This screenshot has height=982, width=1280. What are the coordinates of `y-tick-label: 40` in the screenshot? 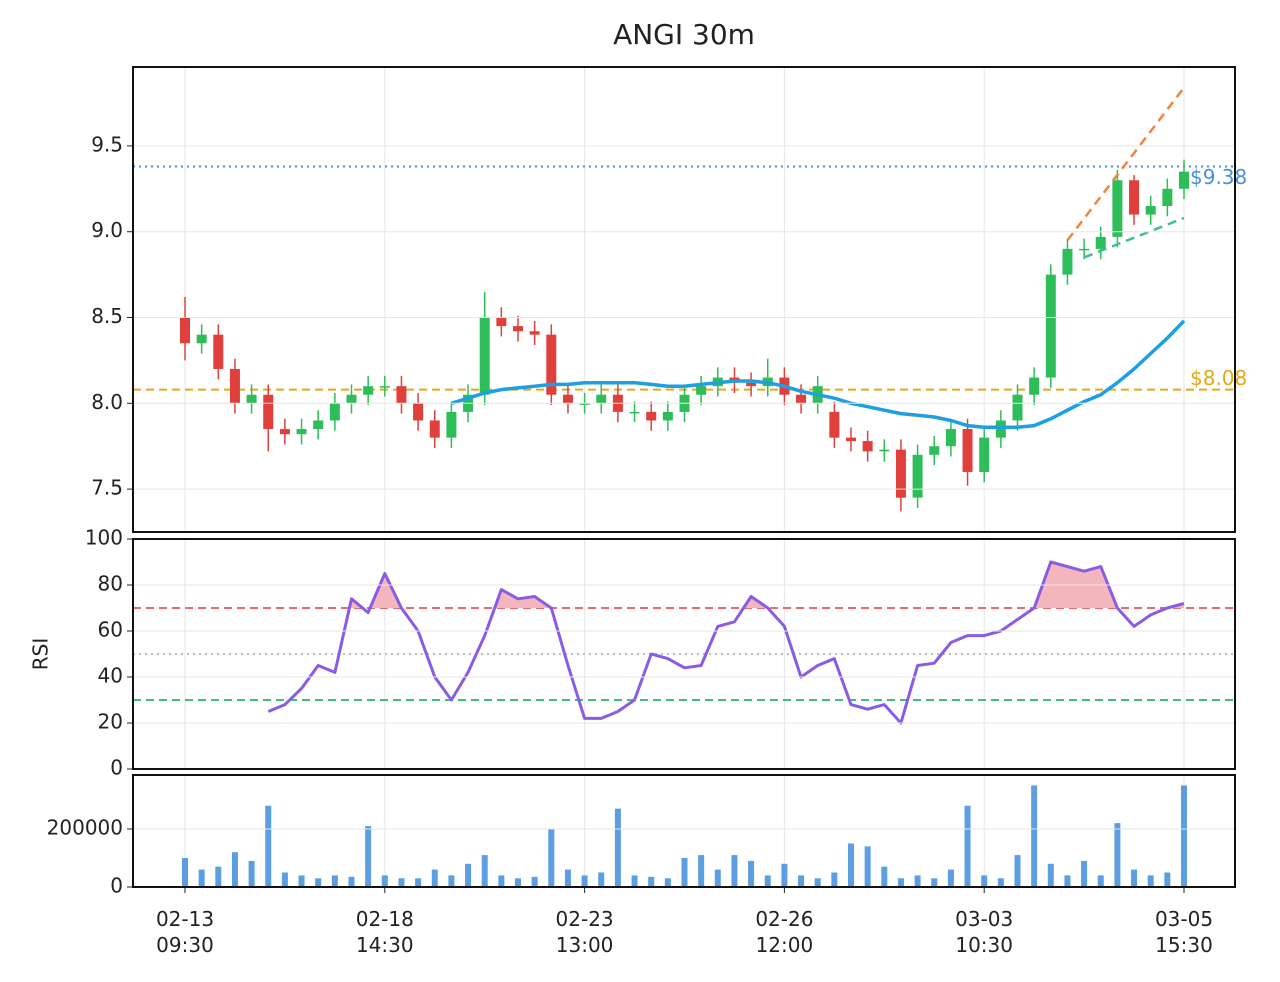 It's located at (110, 676).